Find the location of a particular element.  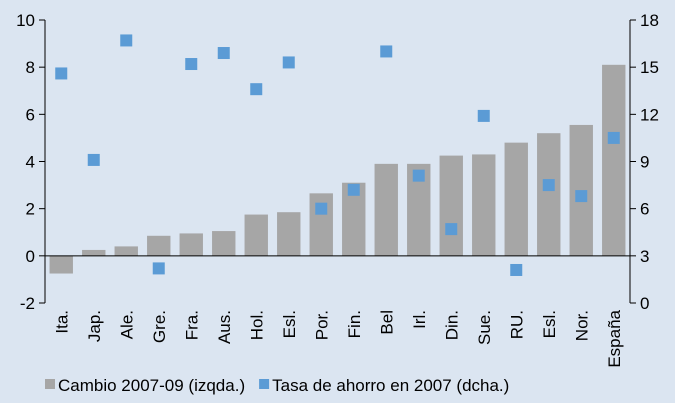

y-tick-label: 0 is located at coordinates (30, 256).